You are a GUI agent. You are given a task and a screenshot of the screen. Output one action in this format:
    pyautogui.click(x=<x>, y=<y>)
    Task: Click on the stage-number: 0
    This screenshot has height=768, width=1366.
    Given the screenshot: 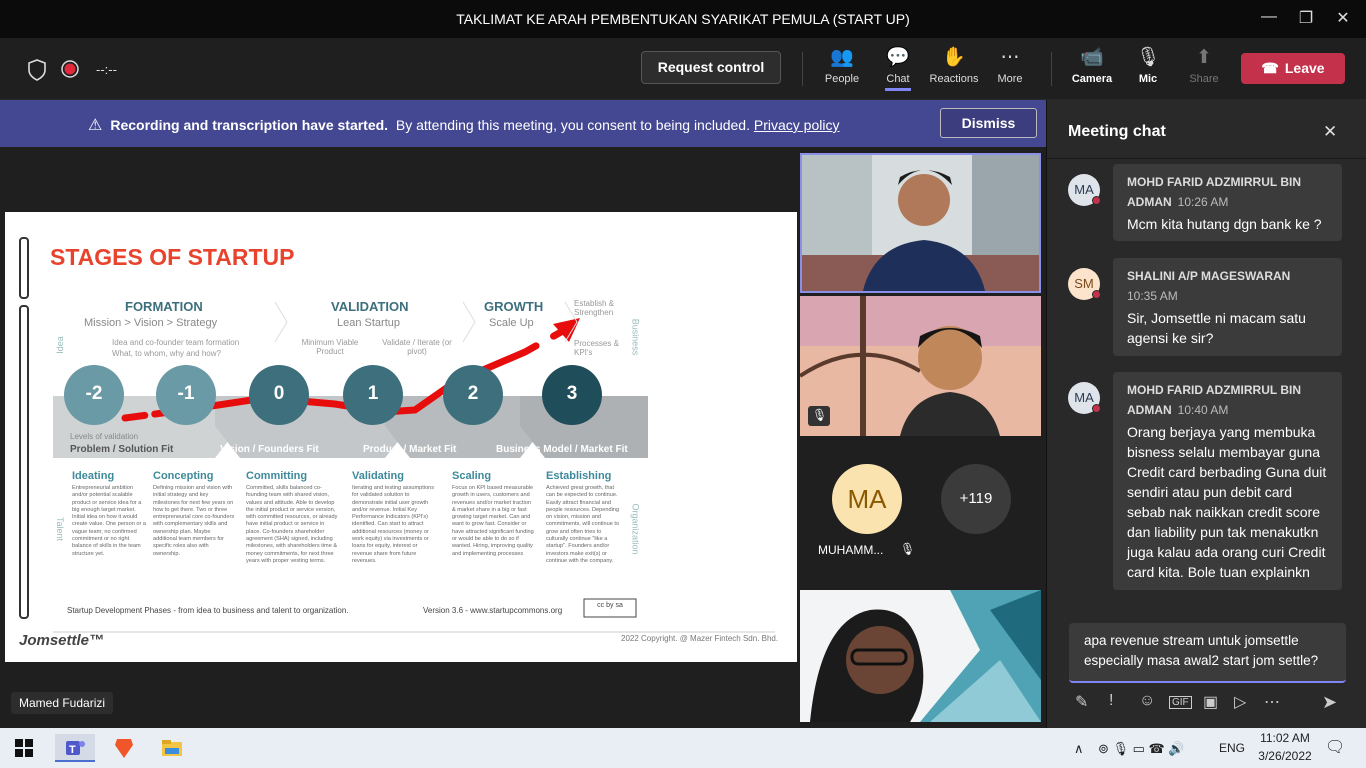 What is the action you would take?
    pyautogui.click(x=279, y=393)
    